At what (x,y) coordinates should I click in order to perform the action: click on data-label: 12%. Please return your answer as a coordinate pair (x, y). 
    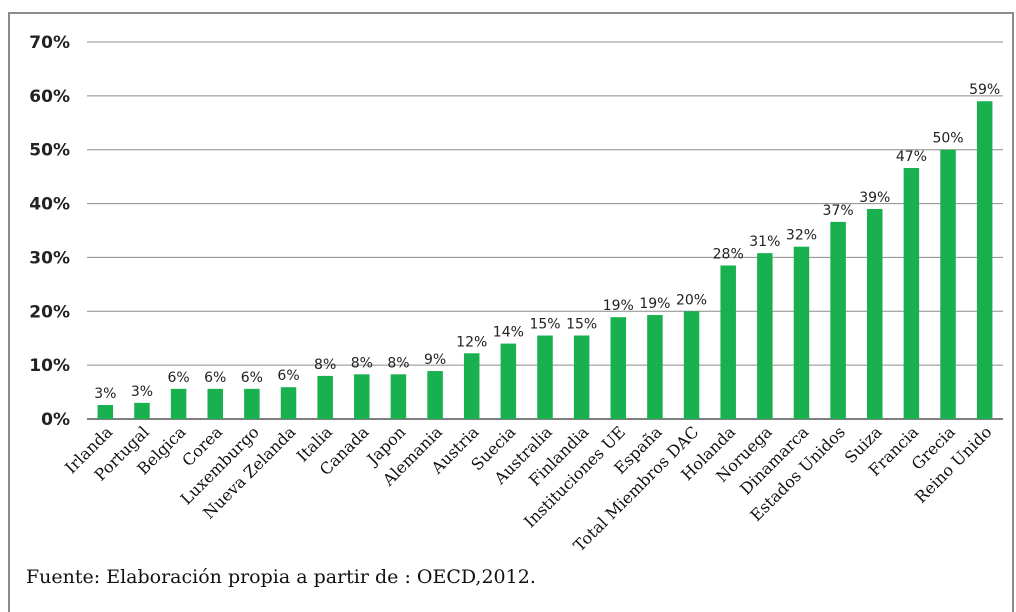
    Looking at the image, I should click on (471, 342).